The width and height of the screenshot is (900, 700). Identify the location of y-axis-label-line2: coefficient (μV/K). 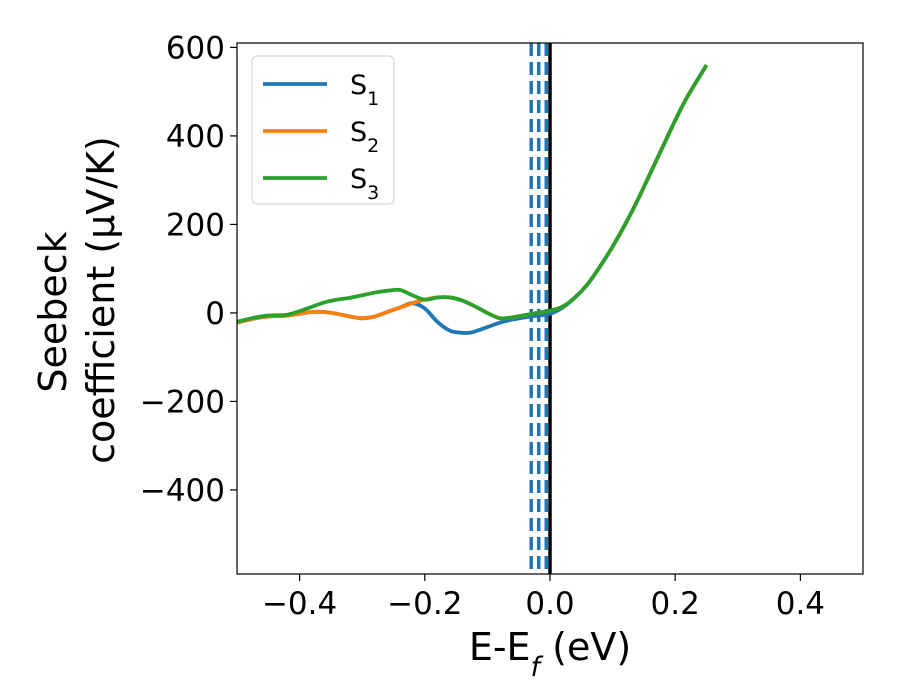
(101, 300).